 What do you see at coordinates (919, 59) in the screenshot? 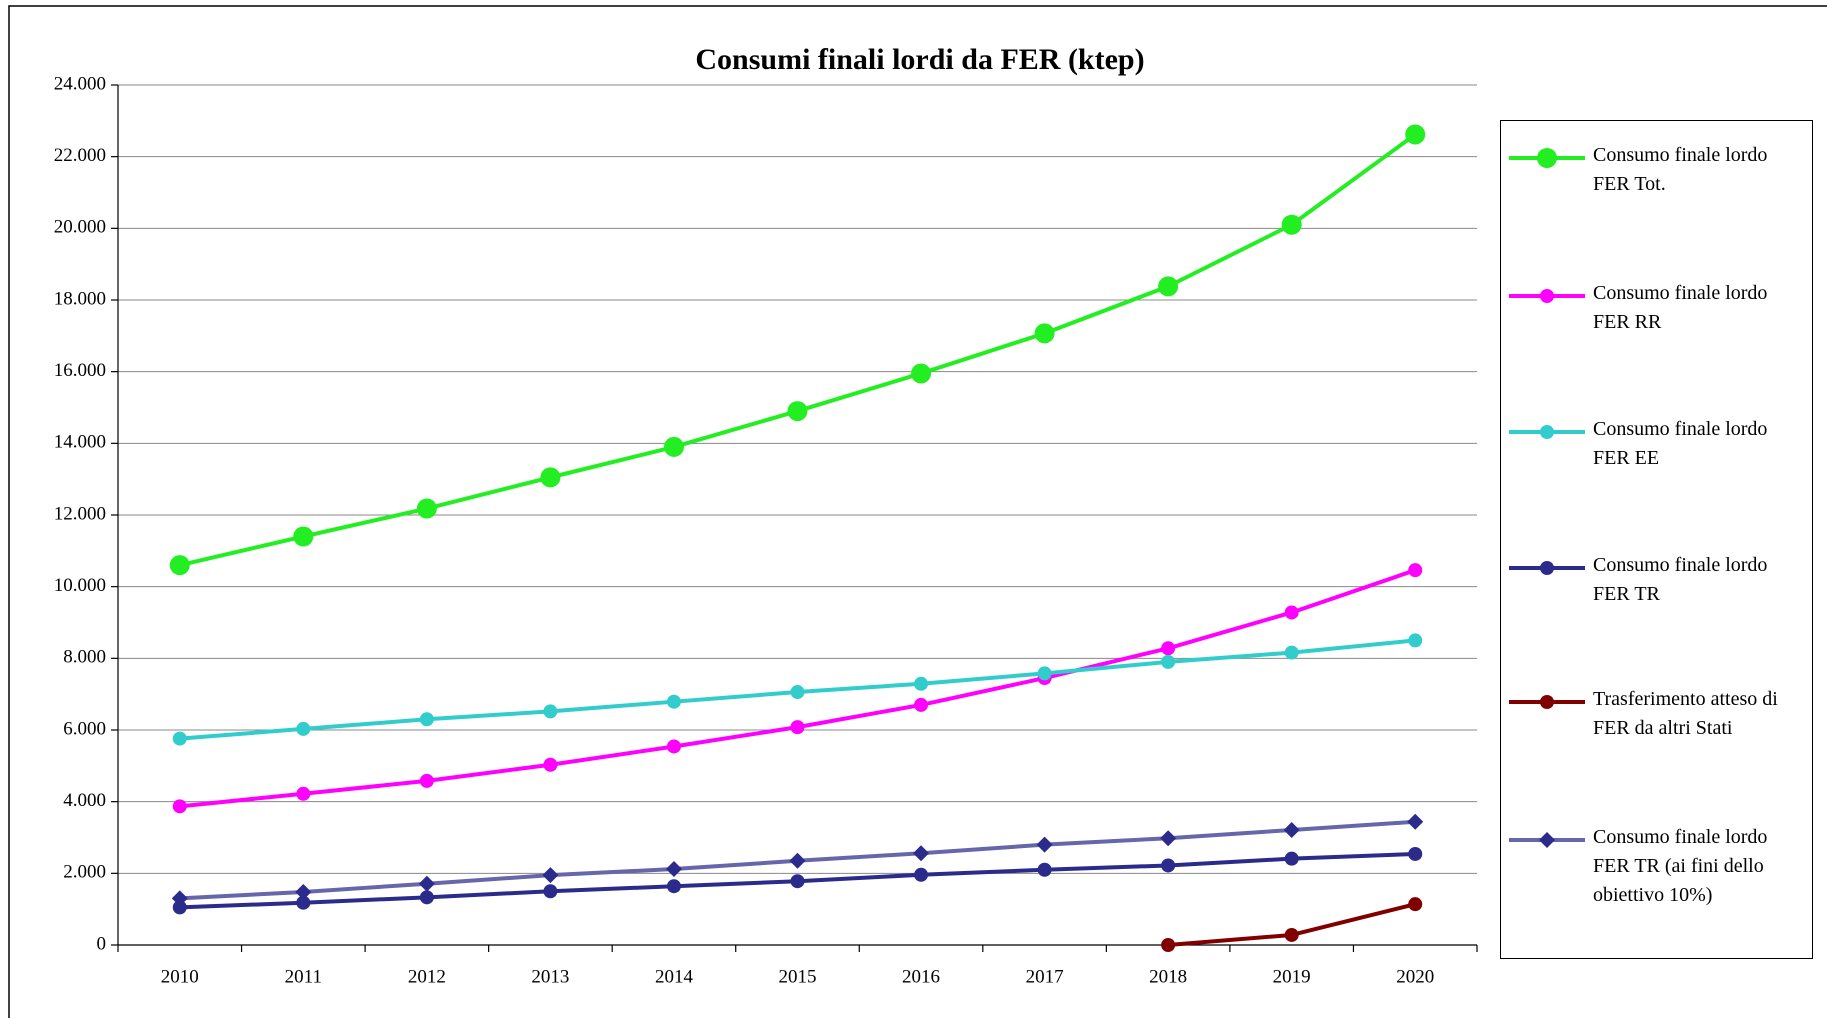
I see `chart-title: Consumi finali lordi da FER (ktep)` at bounding box center [919, 59].